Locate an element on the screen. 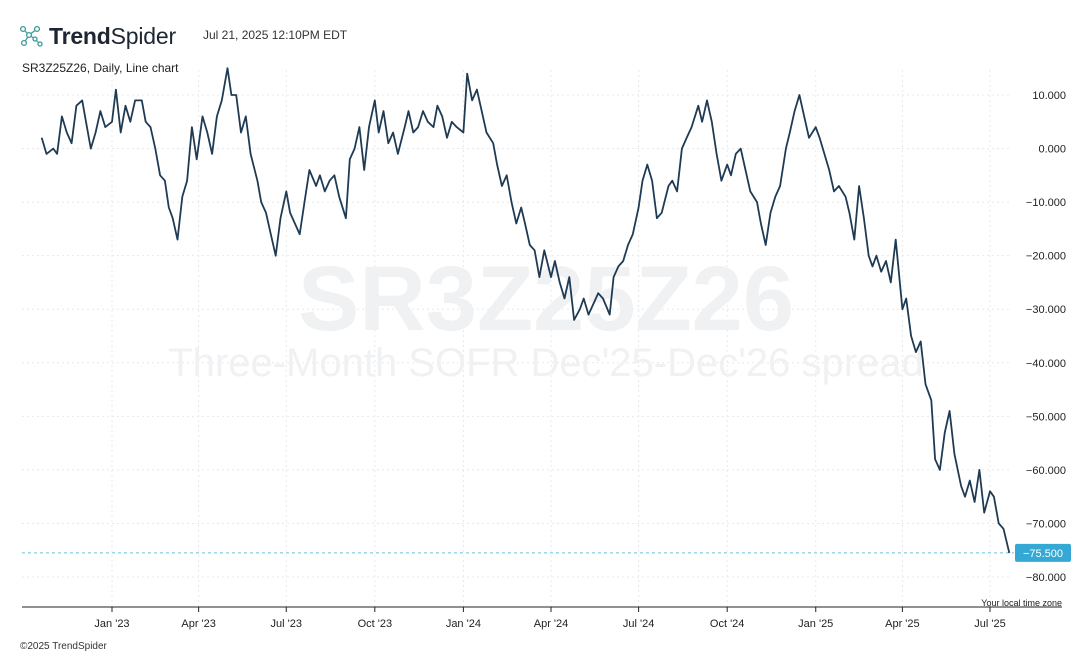 This screenshot has height=656, width=1092. y-tick-label: −70.000 is located at coordinates (1046, 524).